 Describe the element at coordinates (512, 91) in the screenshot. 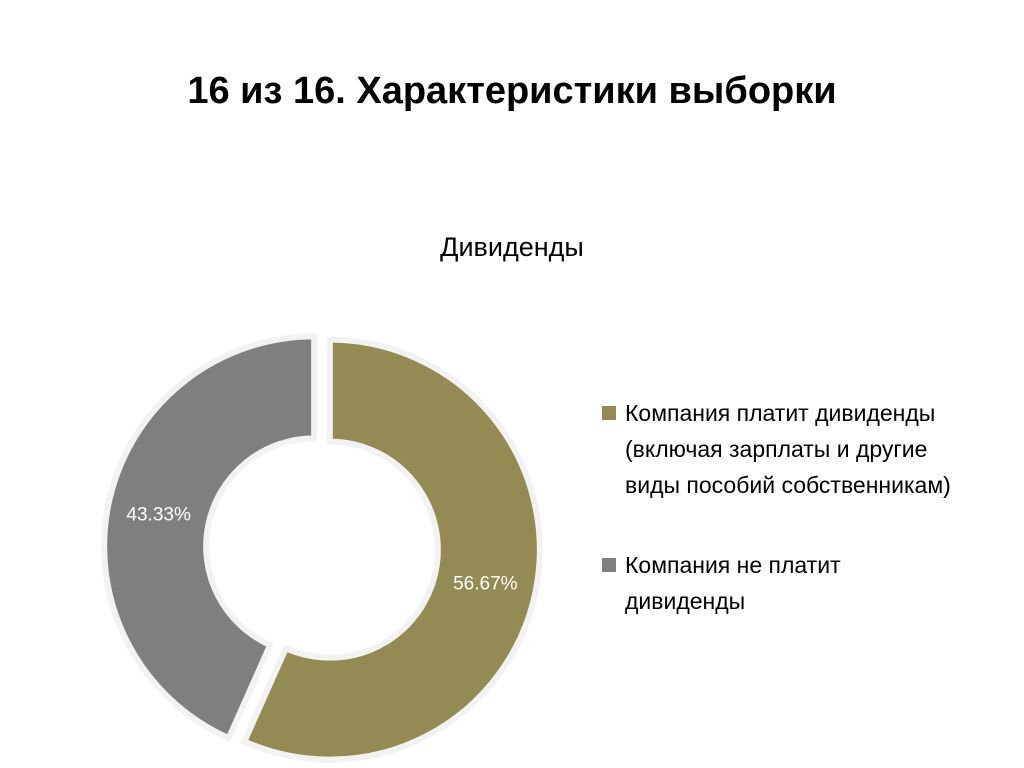

I see `slide-title: 16 из 16. Характеристики выборки` at that location.